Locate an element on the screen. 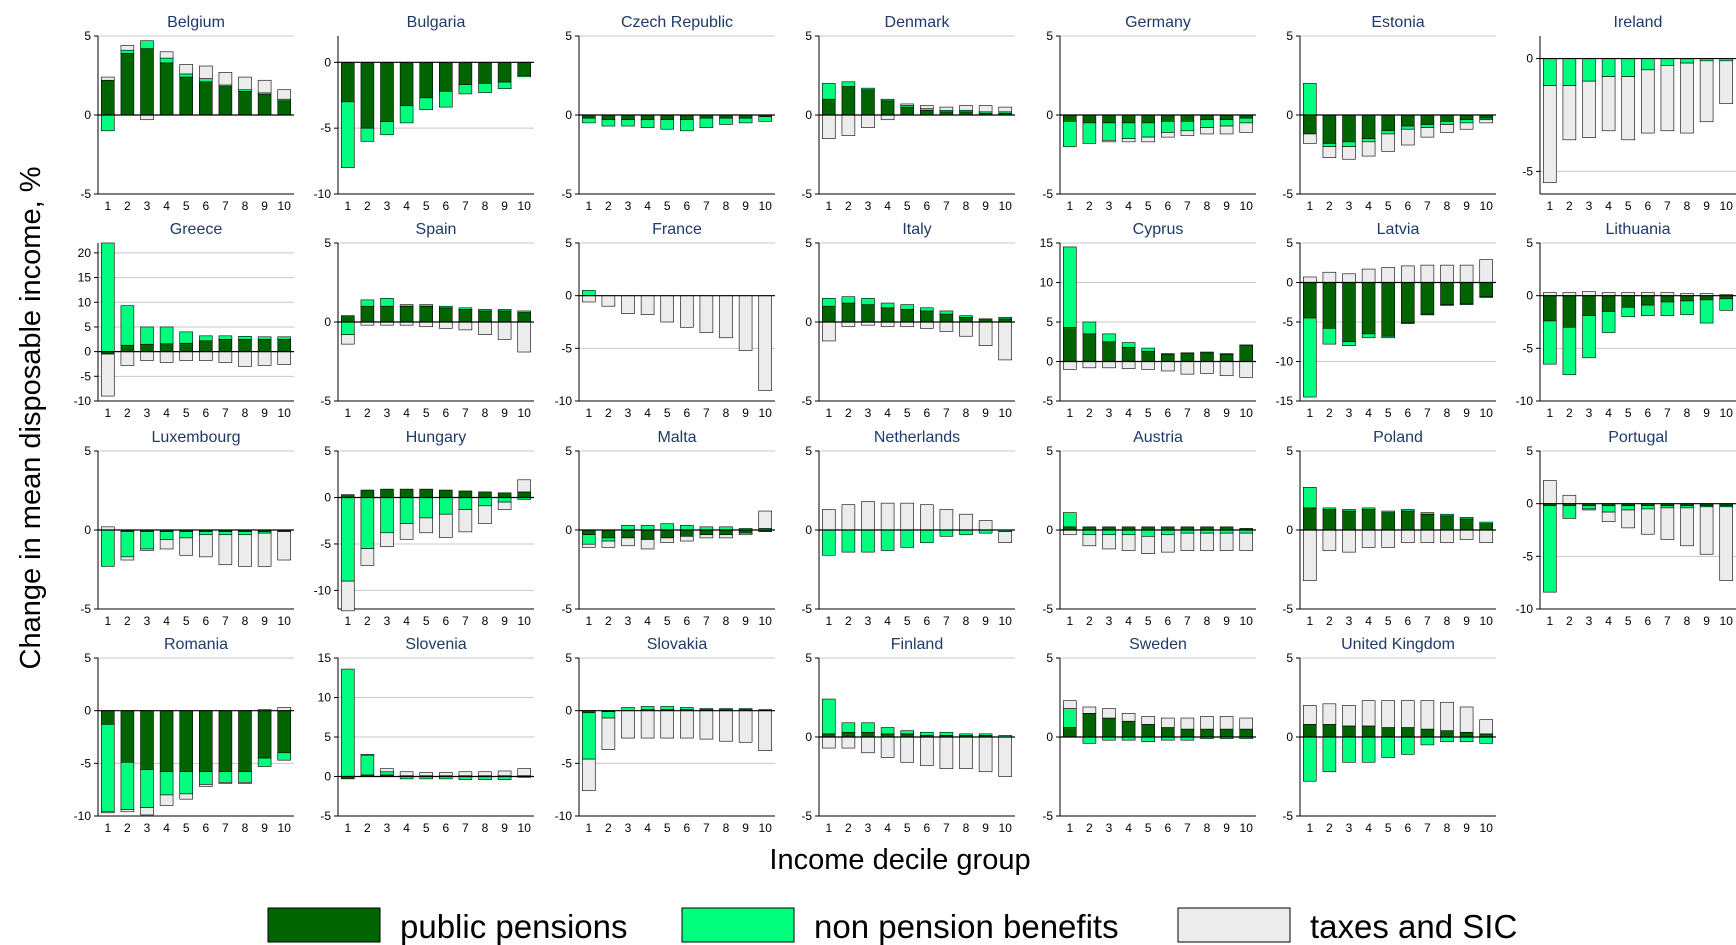  panel-title: Sweden is located at coordinates (1158, 644).